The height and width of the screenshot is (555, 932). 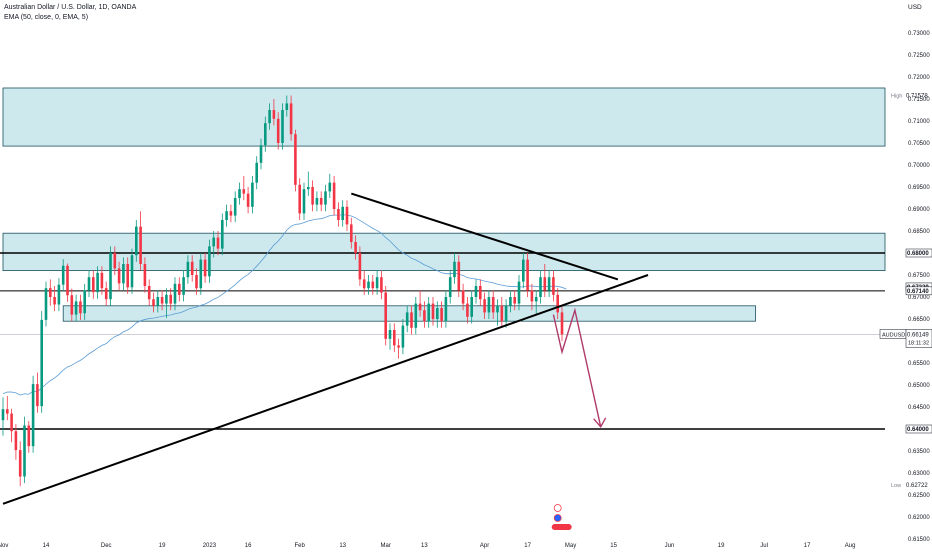 I want to click on y-tick-label: 0.61500, so click(x=919, y=540).